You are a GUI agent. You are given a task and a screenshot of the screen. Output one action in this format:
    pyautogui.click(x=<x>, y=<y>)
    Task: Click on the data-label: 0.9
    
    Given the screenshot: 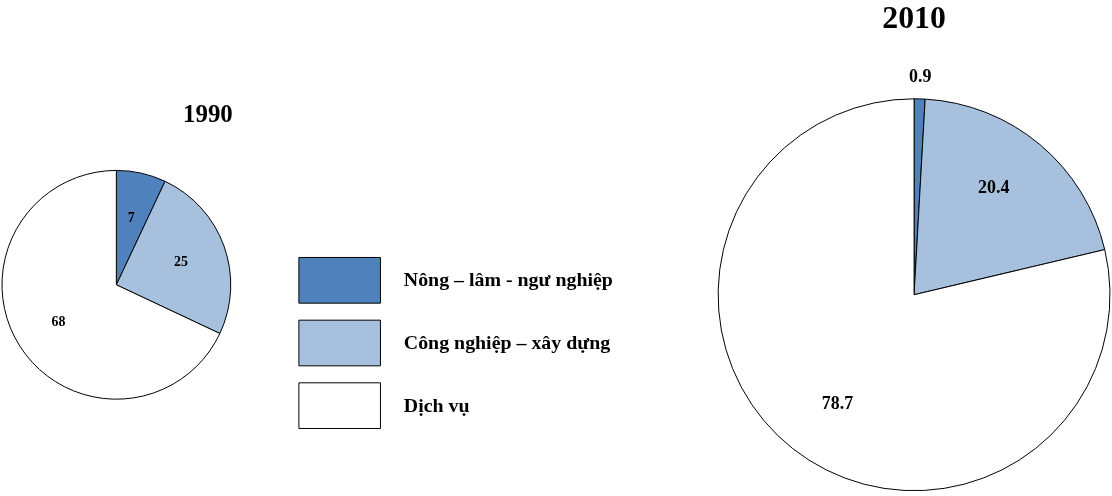 What is the action you would take?
    pyautogui.click(x=920, y=75)
    